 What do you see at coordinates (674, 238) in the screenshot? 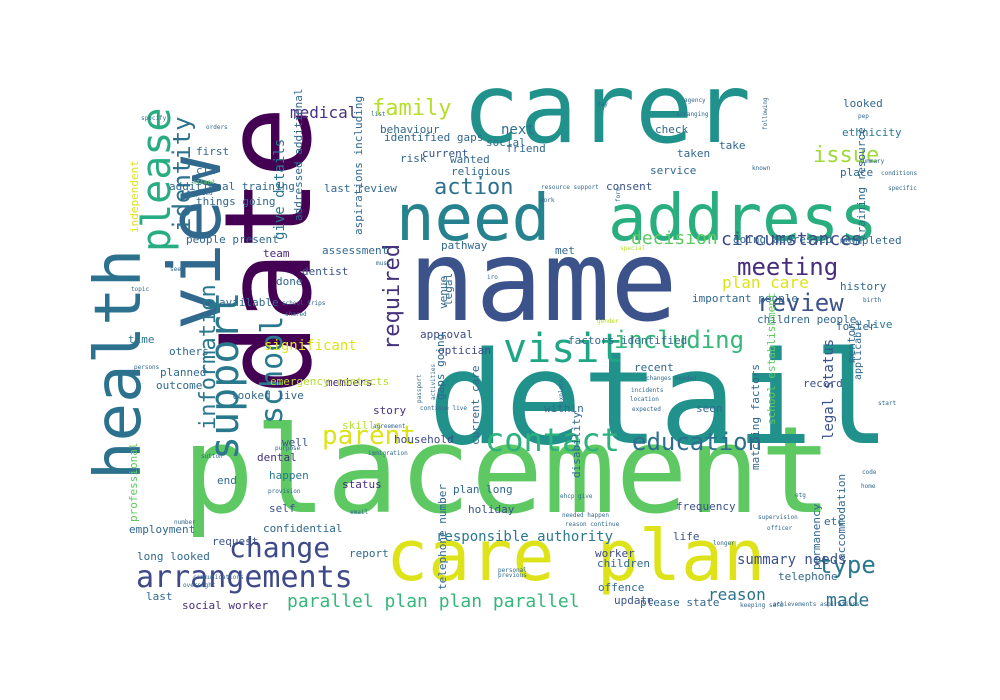
I see `word-decision: decision` at bounding box center [674, 238].